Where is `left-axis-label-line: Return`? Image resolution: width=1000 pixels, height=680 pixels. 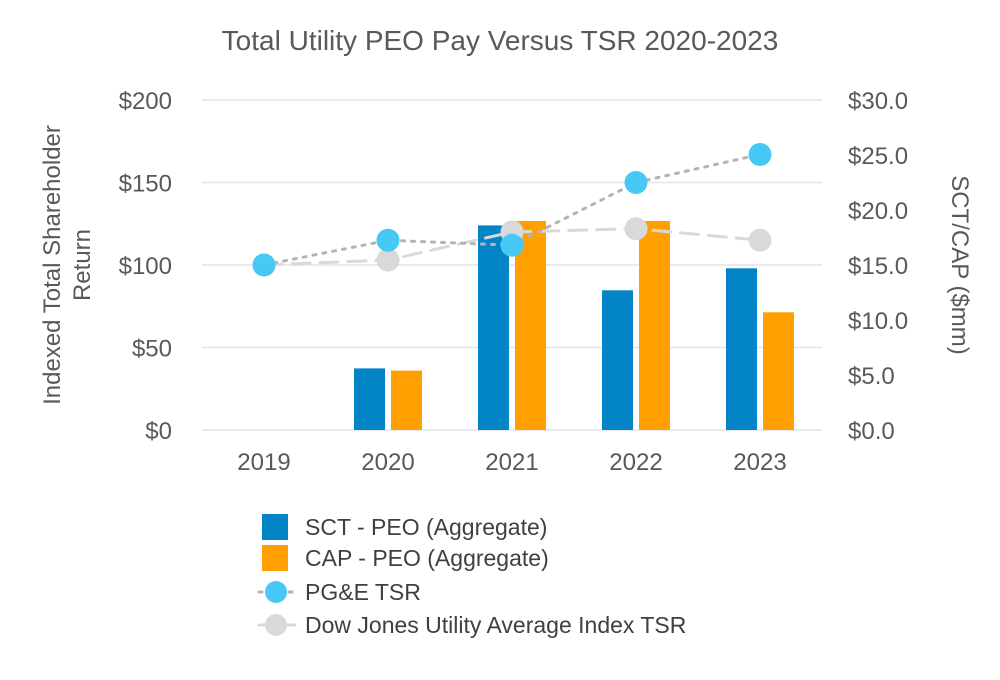 left-axis-label-line: Return is located at coordinates (82, 265).